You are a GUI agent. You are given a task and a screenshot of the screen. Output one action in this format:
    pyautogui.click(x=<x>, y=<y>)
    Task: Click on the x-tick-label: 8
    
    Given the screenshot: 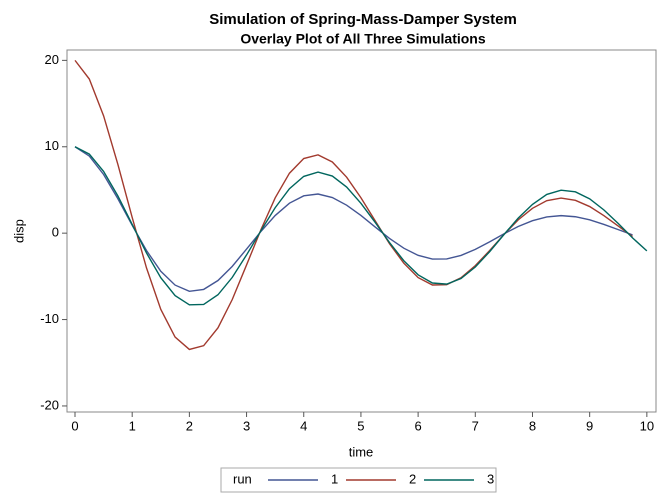 What is the action you would take?
    pyautogui.click(x=532, y=425)
    